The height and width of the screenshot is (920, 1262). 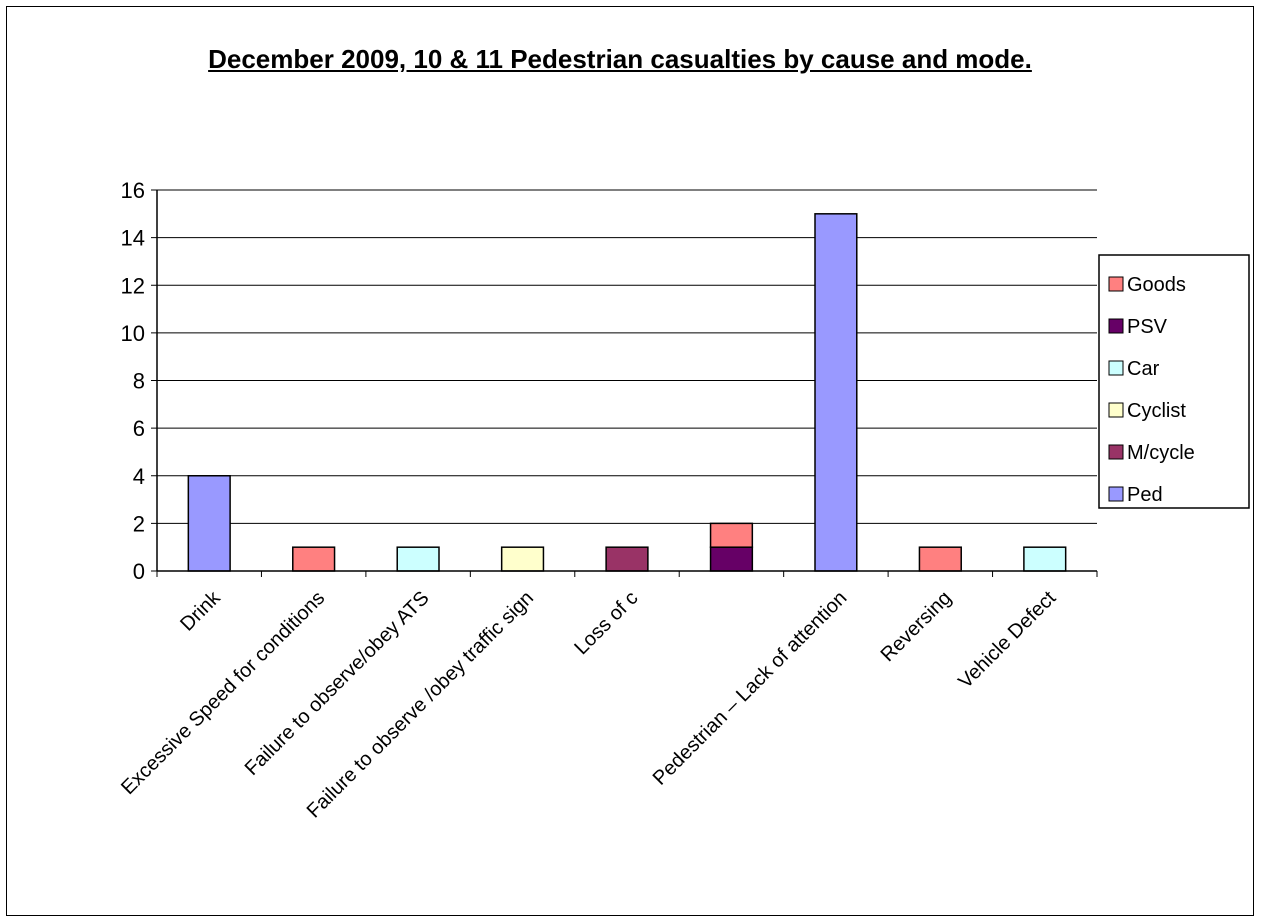 I want to click on x-category-label: Failure to observe /obey traffic sign, so click(x=420, y=704).